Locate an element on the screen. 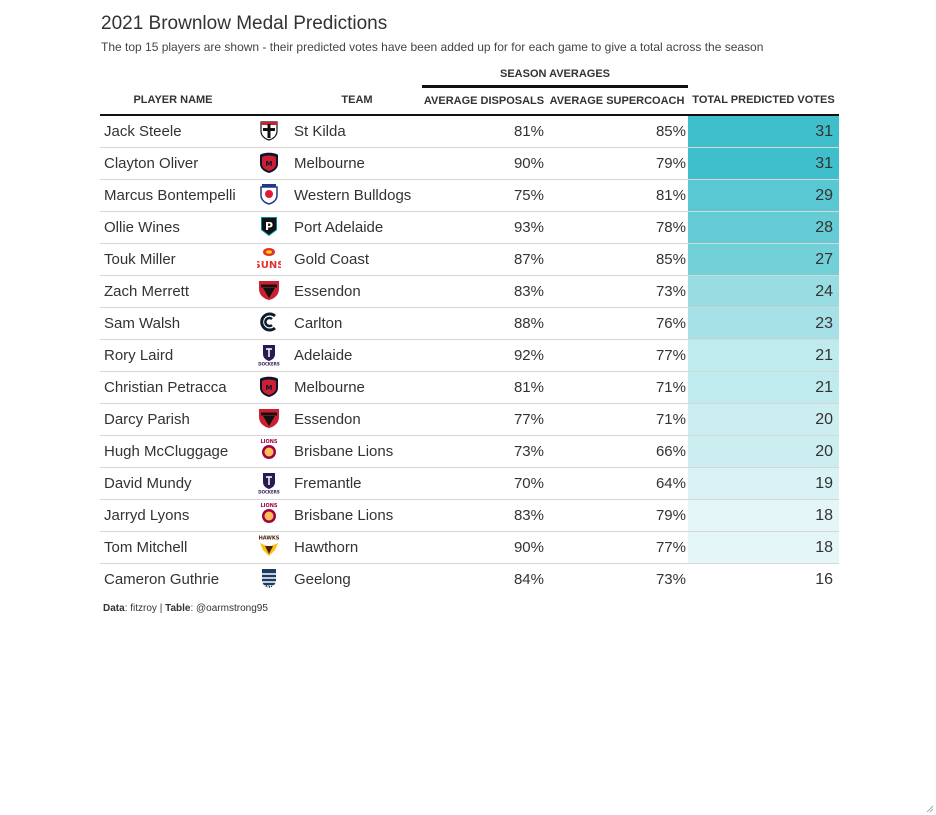 The height and width of the screenshot is (815, 936). geelong-logo-icon: CATS is located at coordinates (269, 580).